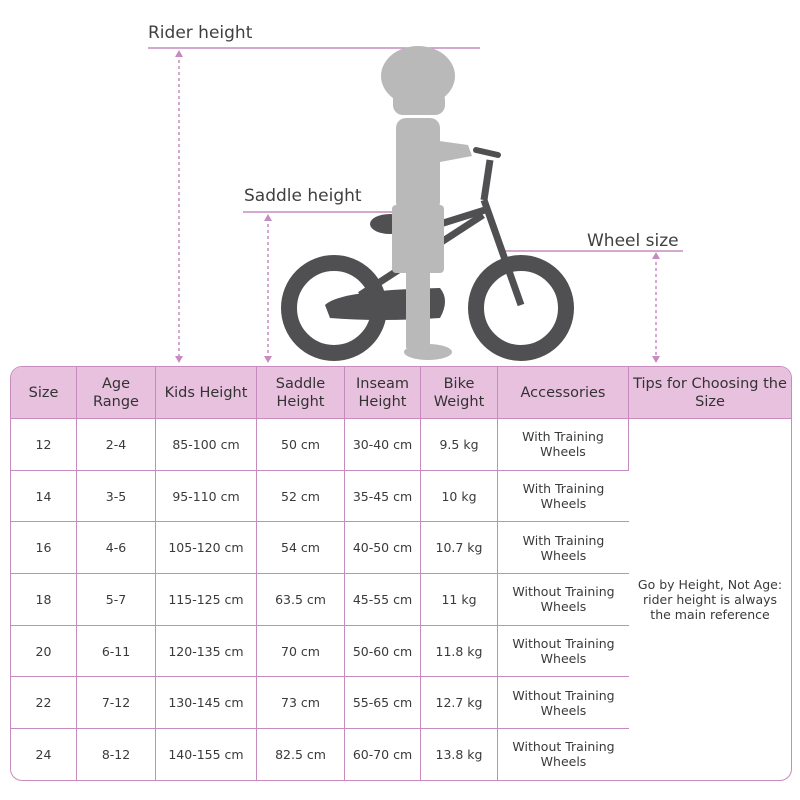 Image resolution: width=800 pixels, height=800 pixels. I want to click on cell-bike-weight: 10 kg, so click(459, 496).